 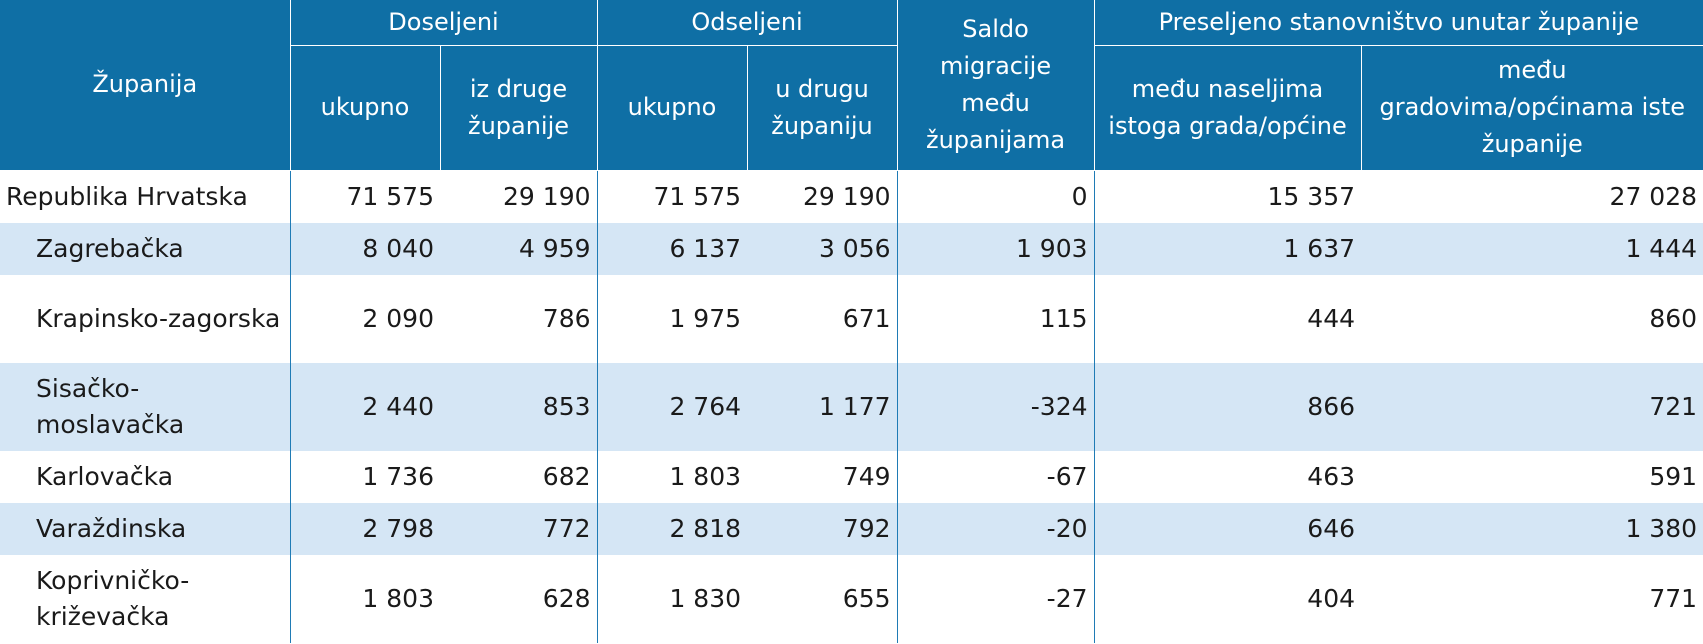 I want to click on imm-total-cell: 8 040, so click(x=365, y=248).